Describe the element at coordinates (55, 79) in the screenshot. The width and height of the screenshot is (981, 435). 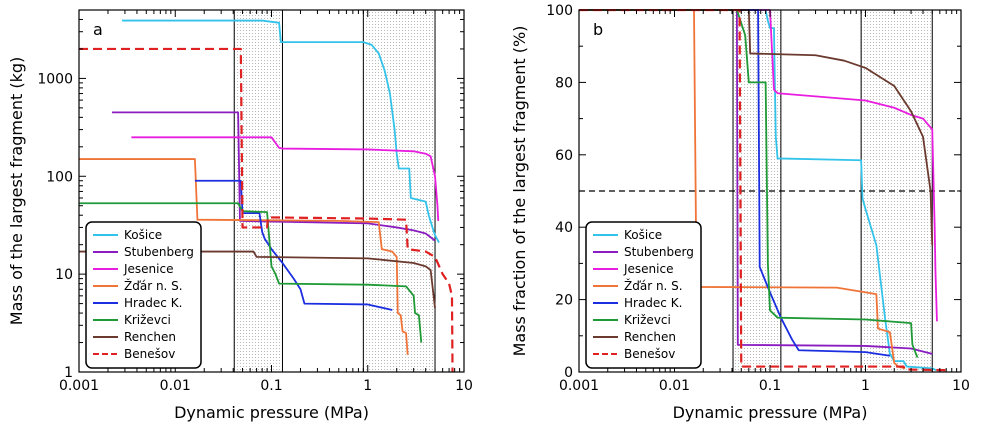
I see `y-tick-label: 1000` at that location.